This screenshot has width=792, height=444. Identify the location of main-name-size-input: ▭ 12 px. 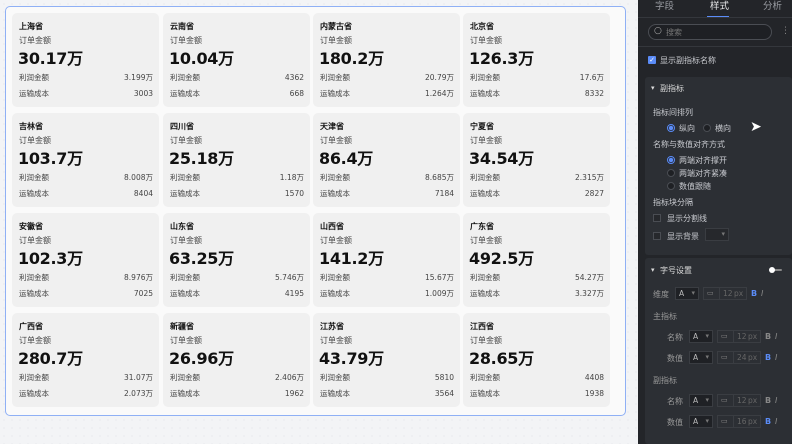
(739, 336).